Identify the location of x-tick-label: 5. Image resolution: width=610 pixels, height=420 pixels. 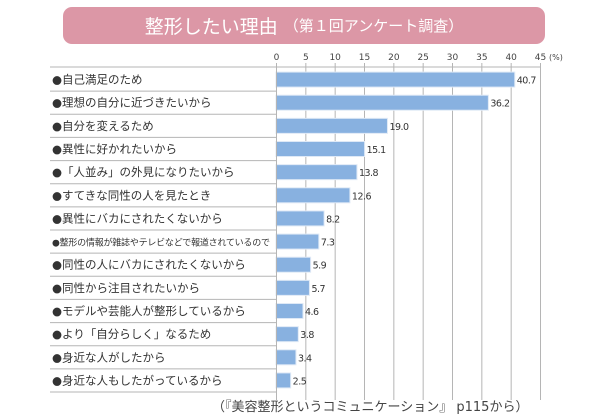
(306, 58).